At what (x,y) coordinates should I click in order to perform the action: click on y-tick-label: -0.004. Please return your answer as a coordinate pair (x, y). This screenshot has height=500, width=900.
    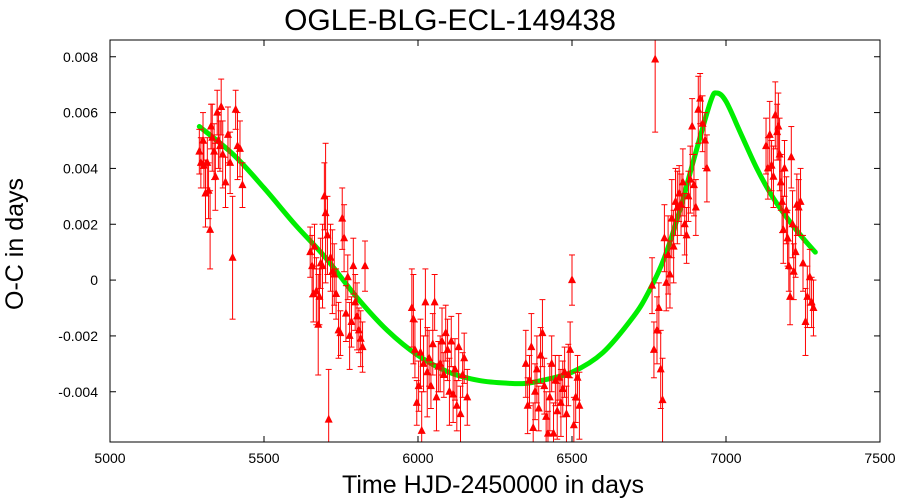
    Looking at the image, I should click on (78, 392).